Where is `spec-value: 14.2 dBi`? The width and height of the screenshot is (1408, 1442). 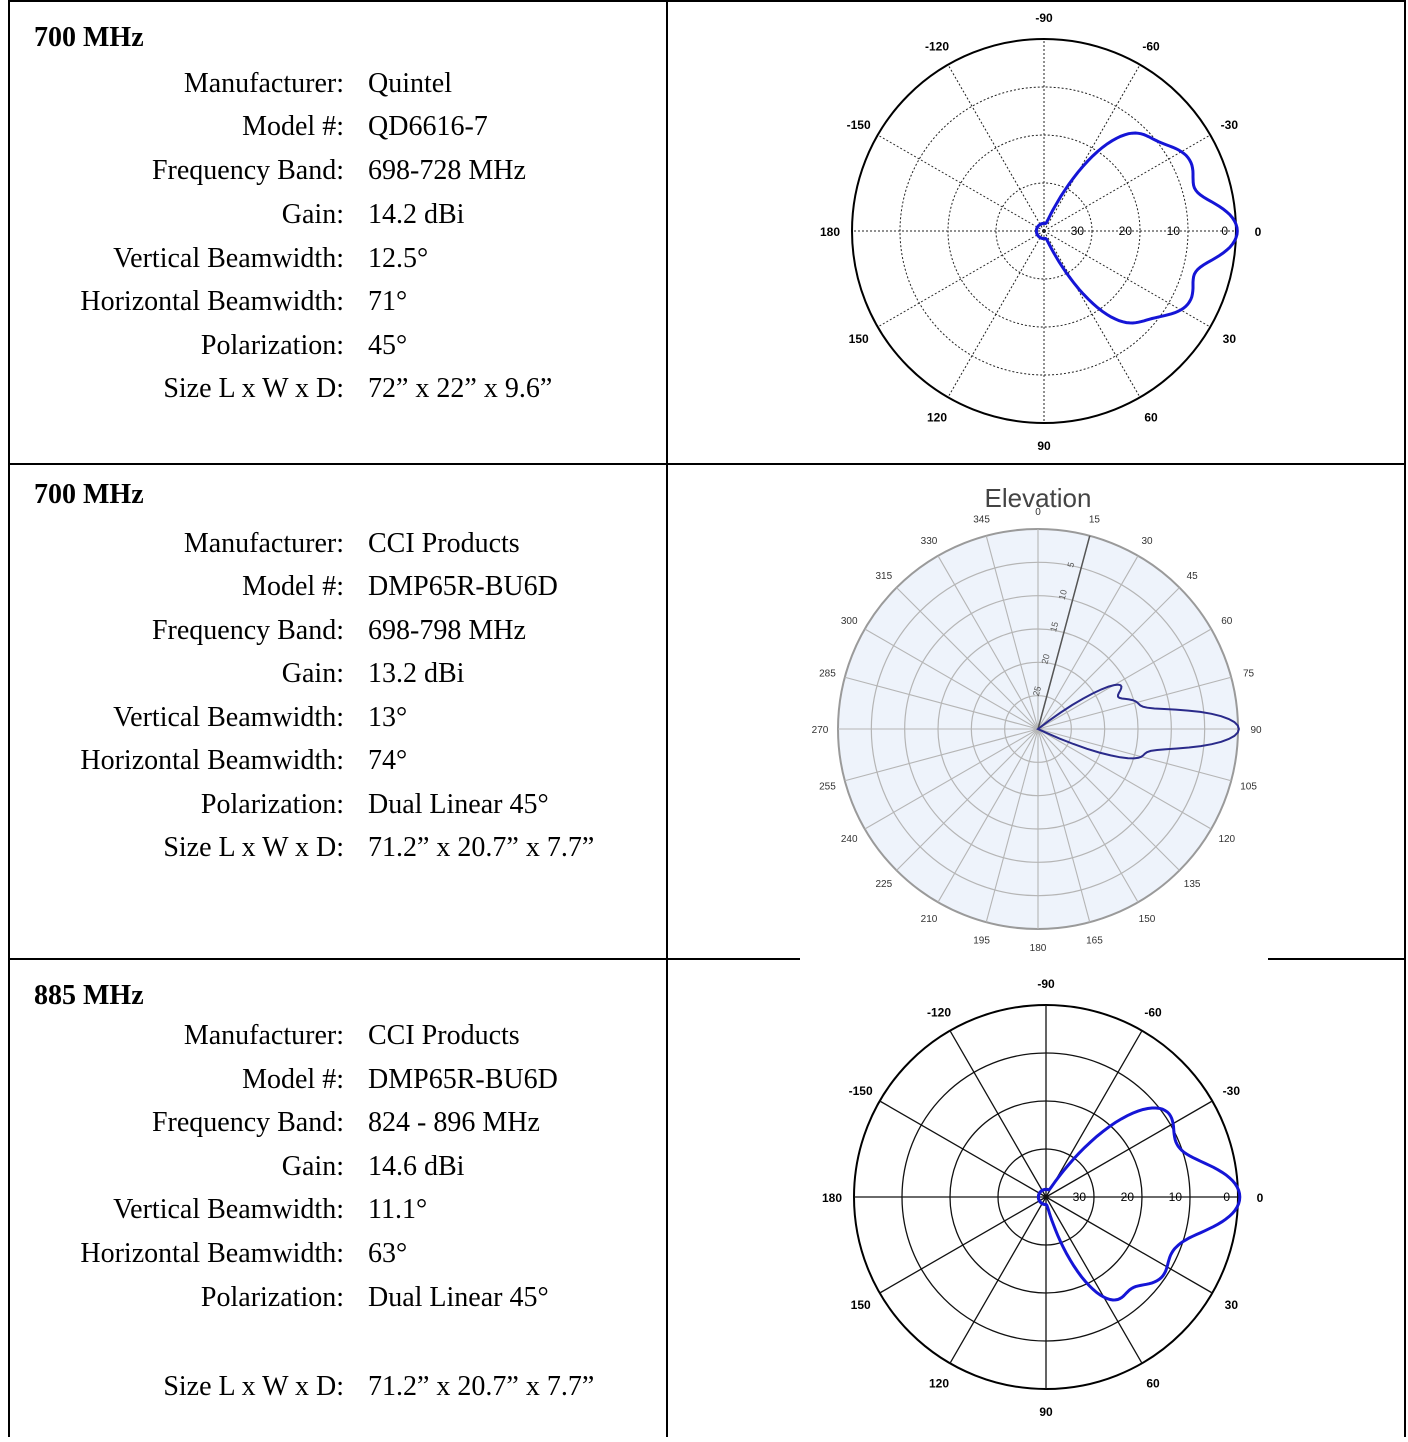 spec-value: 14.2 dBi is located at coordinates (416, 214).